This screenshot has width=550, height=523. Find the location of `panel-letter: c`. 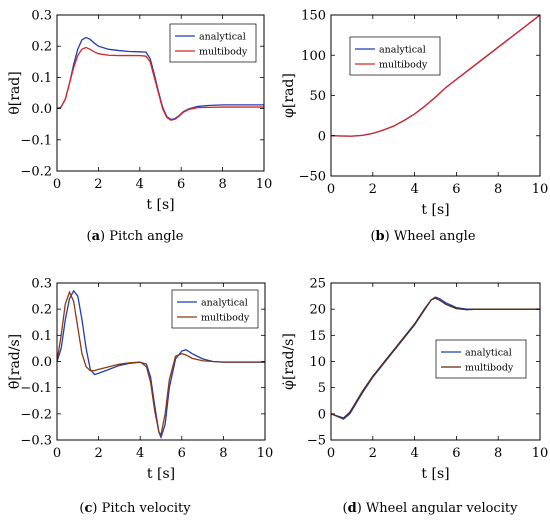

panel-letter: c is located at coordinates (89, 508).